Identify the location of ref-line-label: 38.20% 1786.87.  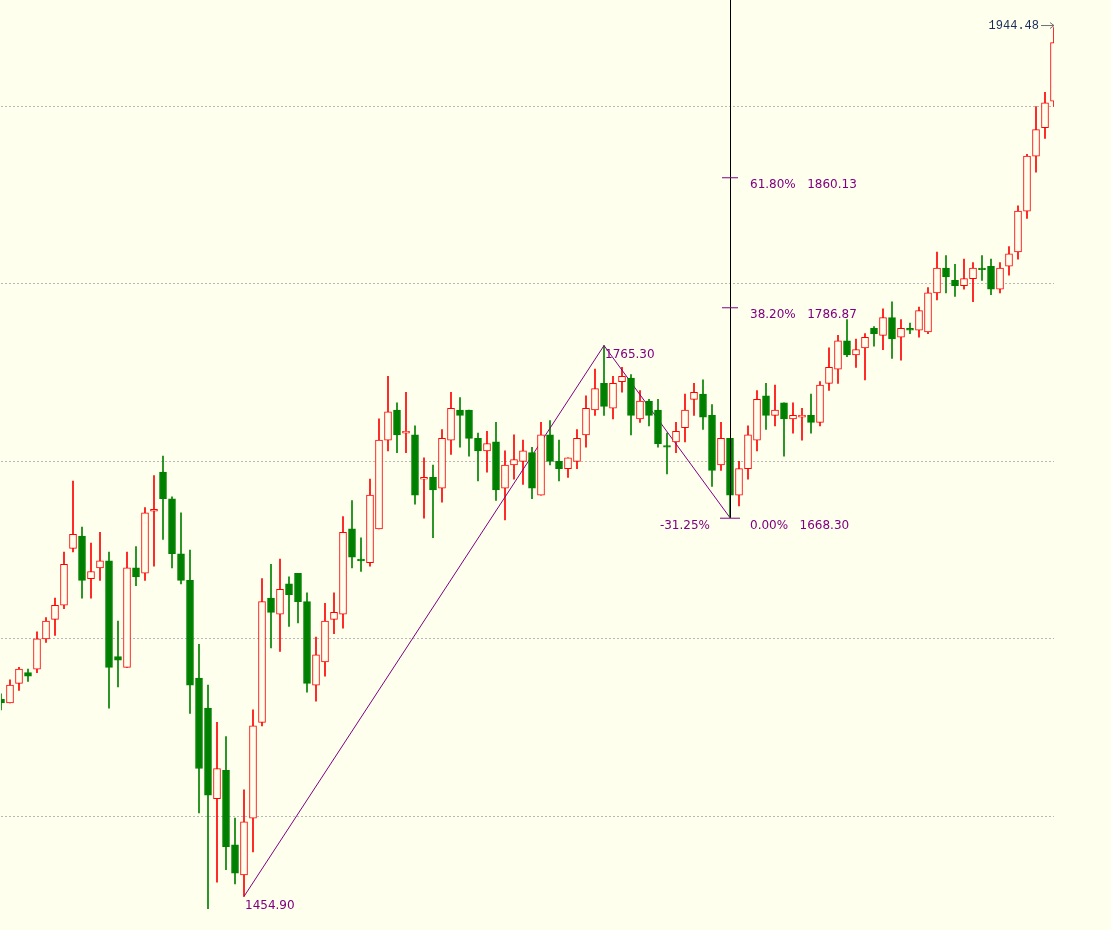
(803, 314).